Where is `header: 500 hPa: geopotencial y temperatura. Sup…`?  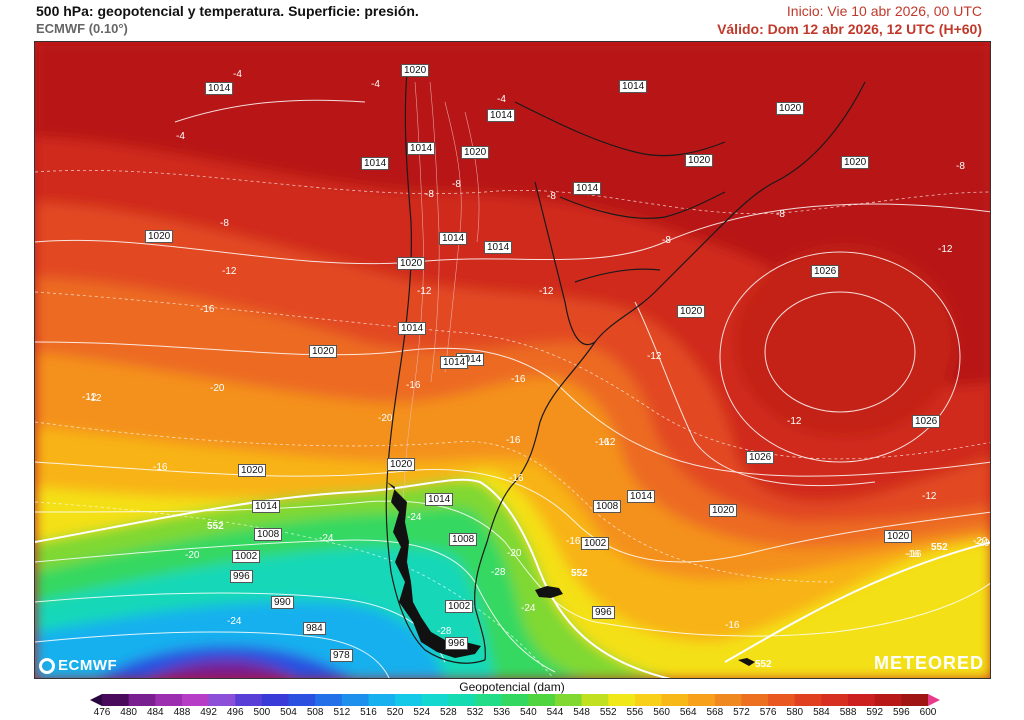 header: 500 hPa: geopotencial y temperatura. Sup… is located at coordinates (512, 20).